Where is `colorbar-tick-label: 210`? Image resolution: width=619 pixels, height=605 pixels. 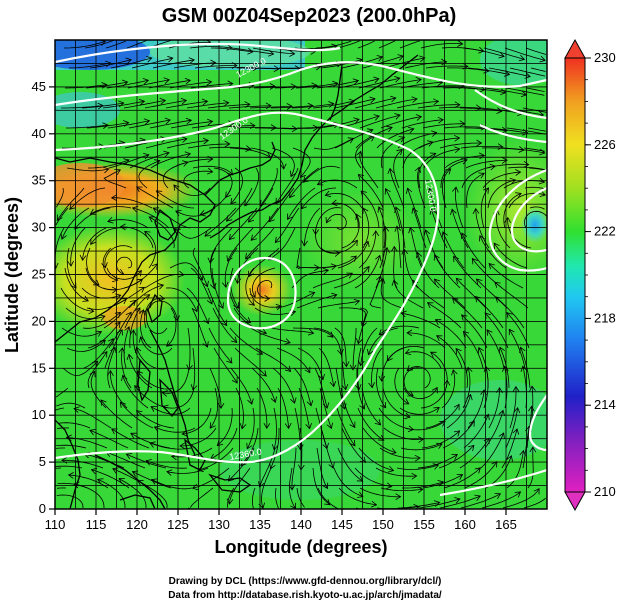 colorbar-tick-label: 210 is located at coordinates (605, 491).